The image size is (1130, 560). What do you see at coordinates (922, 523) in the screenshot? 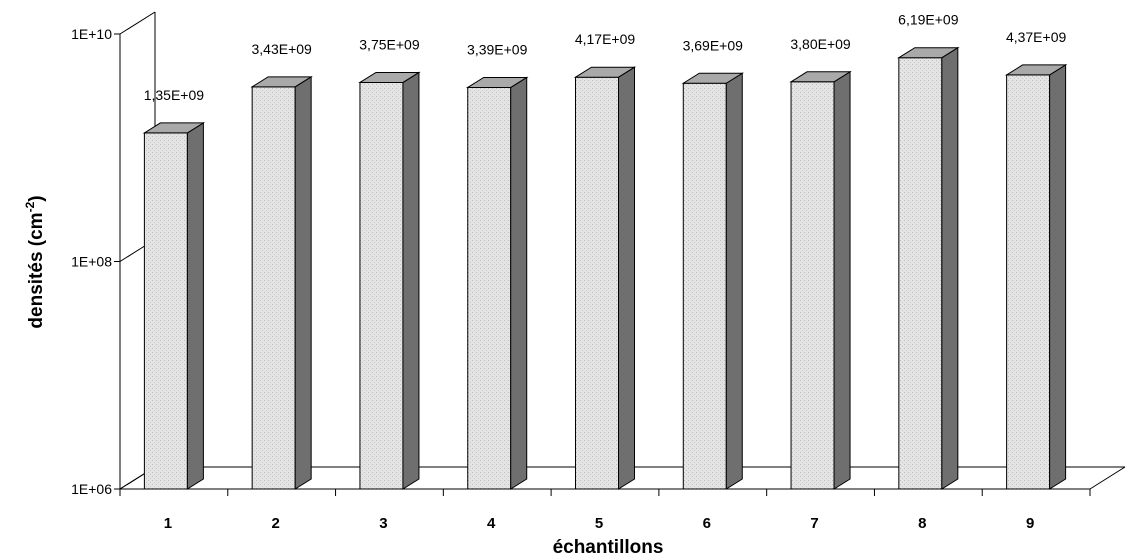
I see `x-category-label: 8` at bounding box center [922, 523].